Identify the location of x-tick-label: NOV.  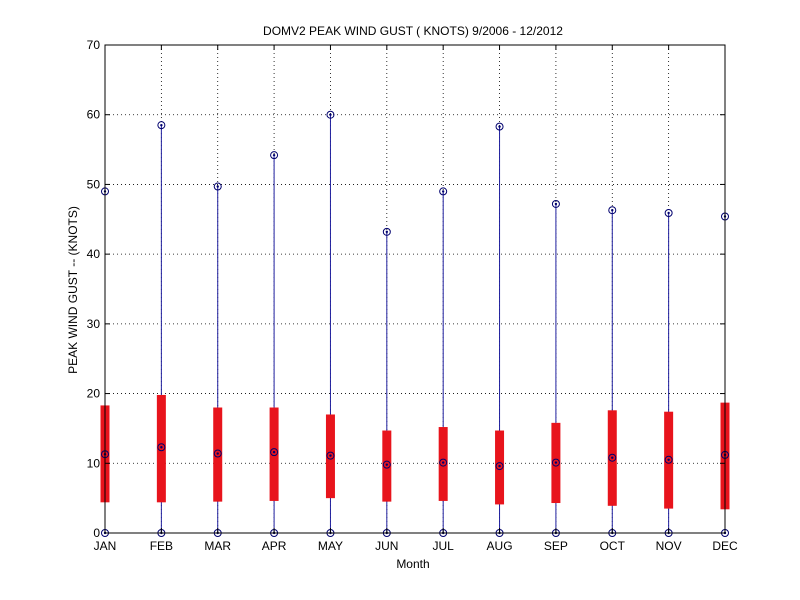
(669, 546).